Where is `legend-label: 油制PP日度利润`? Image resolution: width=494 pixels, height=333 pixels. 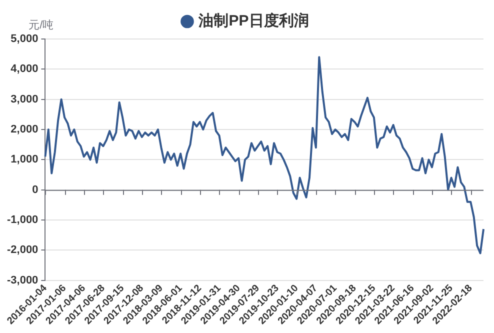
legend-label: 油制PP日度利润 is located at coordinates (253, 21).